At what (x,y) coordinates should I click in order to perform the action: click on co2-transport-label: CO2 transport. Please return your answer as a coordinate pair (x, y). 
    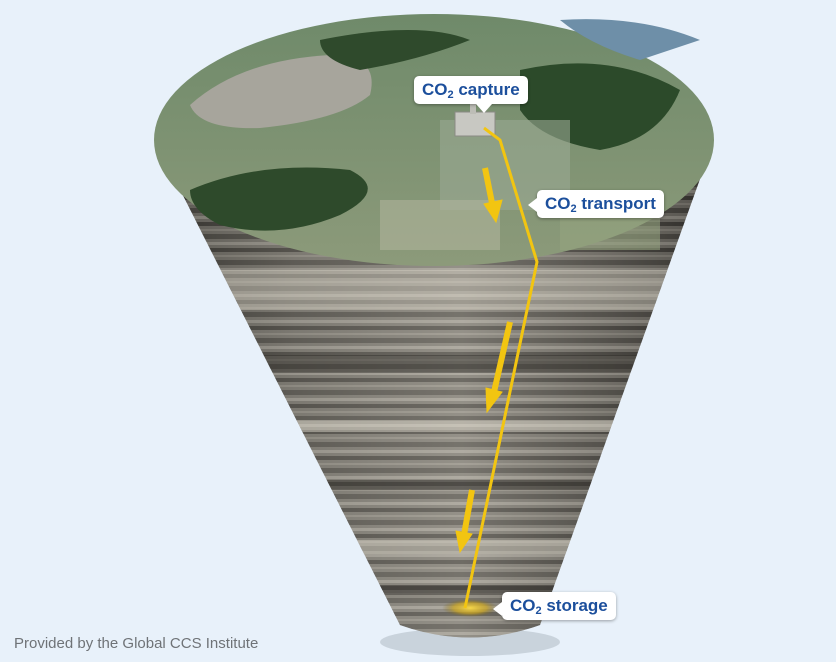
    Looking at the image, I should click on (596, 204).